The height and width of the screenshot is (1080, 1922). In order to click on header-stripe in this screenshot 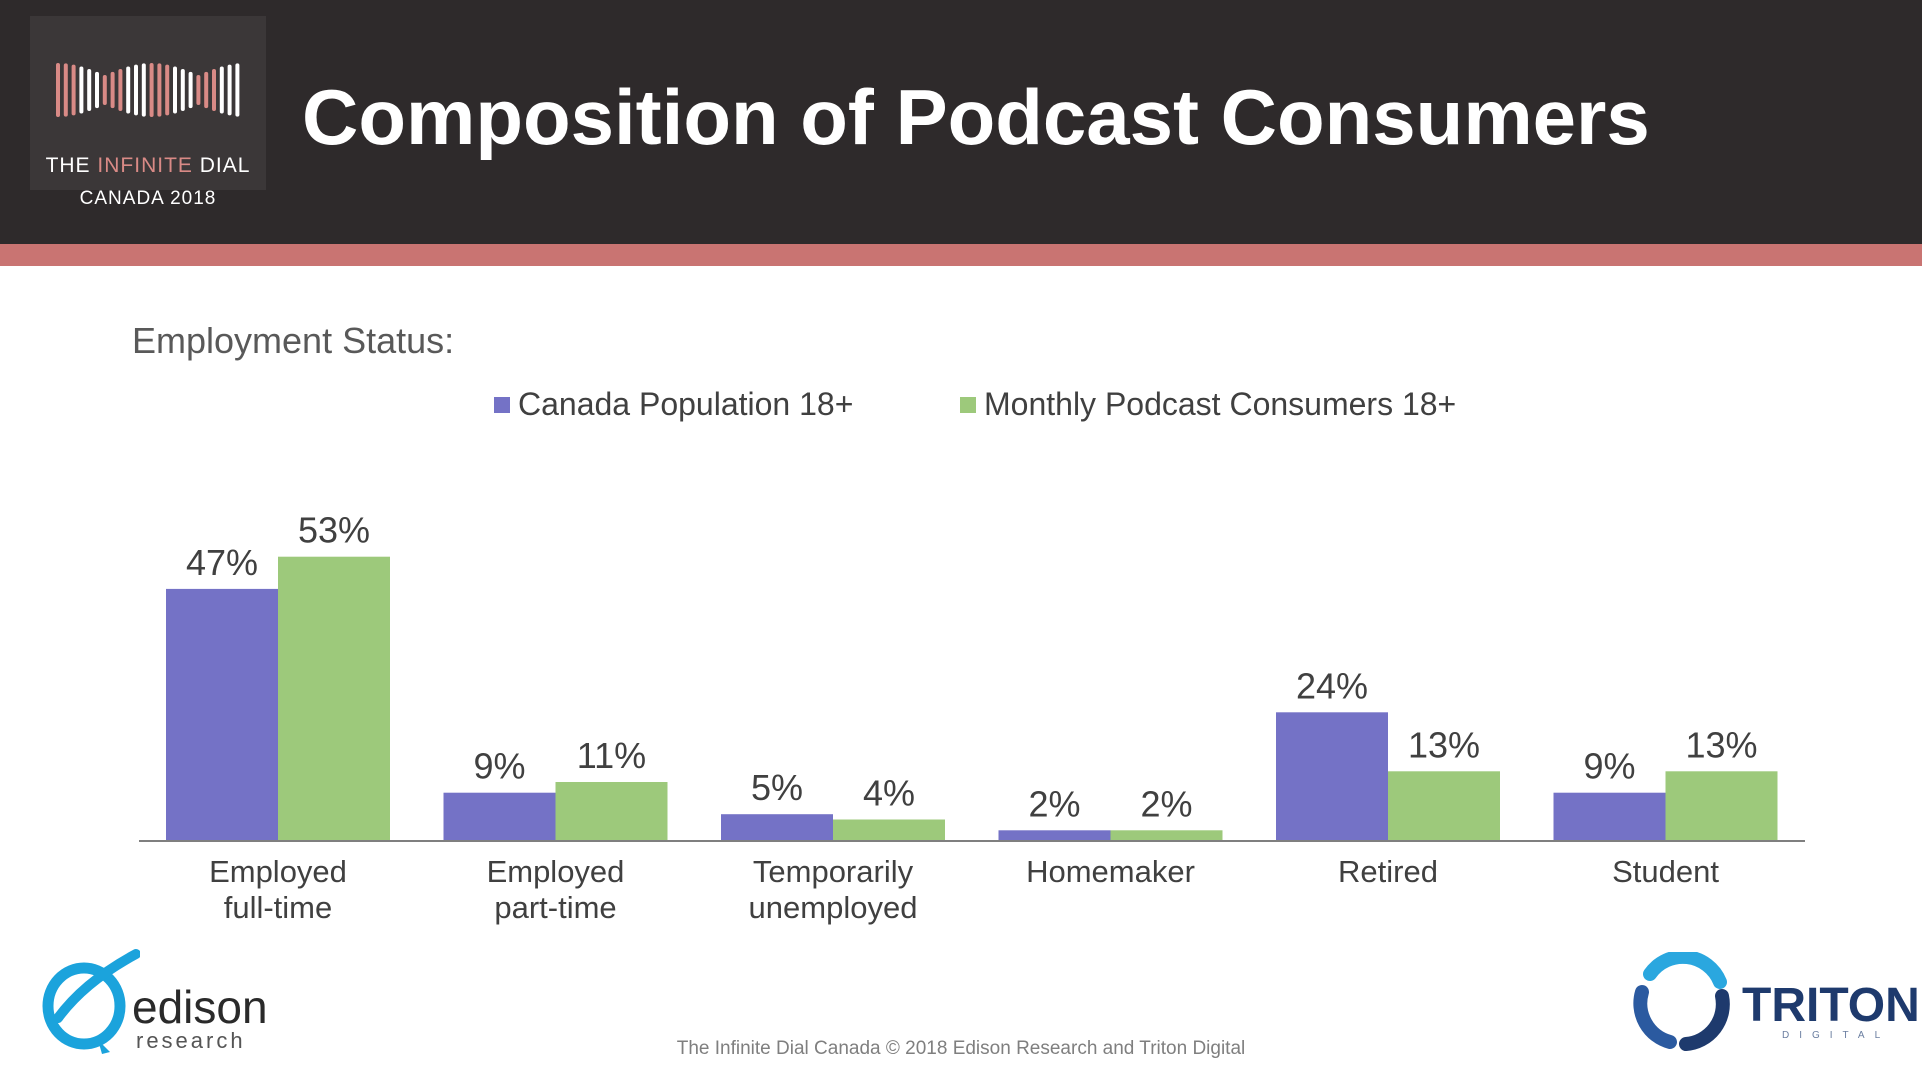, I will do `click(961, 255)`.